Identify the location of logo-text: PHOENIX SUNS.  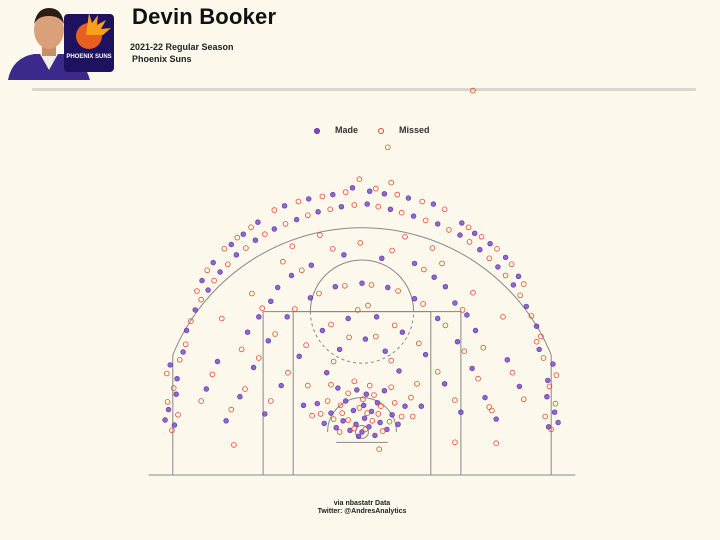
(88, 57).